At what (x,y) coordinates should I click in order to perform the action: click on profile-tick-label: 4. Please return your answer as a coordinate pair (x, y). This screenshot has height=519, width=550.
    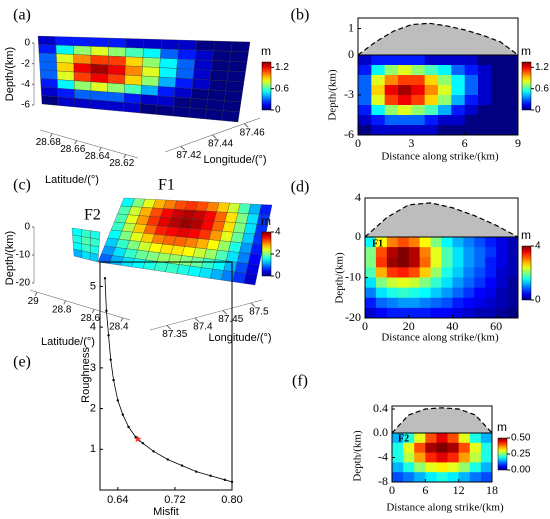
    Looking at the image, I should click on (358, 197).